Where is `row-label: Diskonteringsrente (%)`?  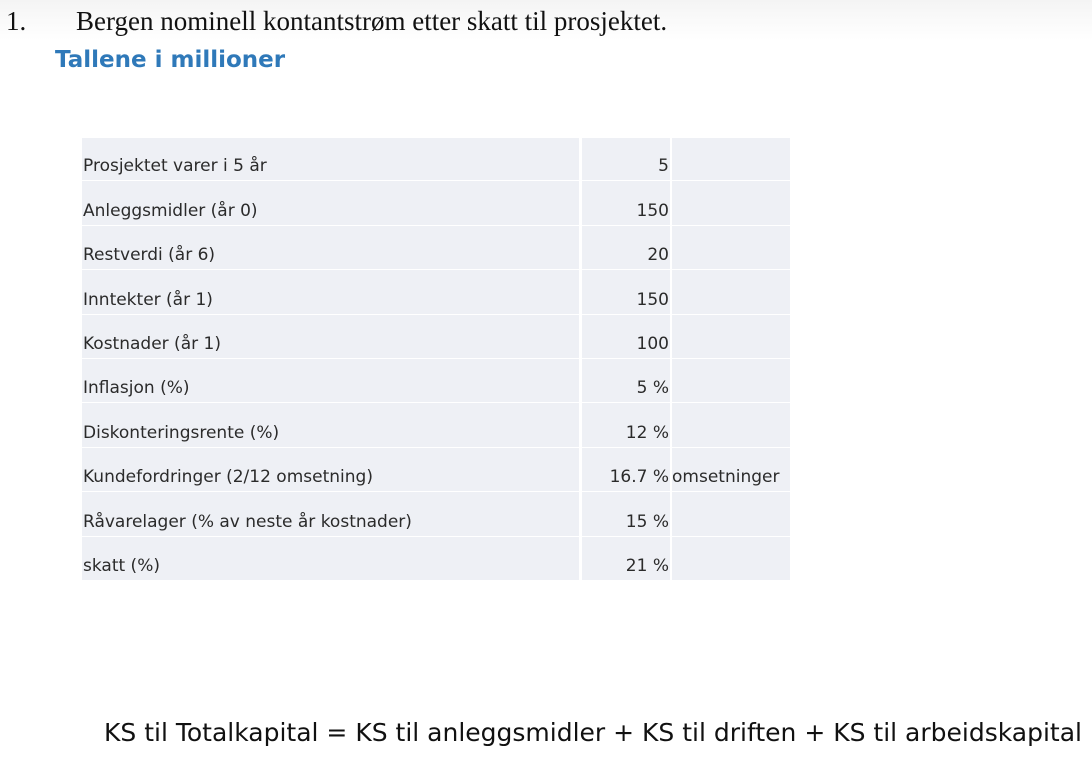
row-label: Diskonteringsrente (%) is located at coordinates (332, 425).